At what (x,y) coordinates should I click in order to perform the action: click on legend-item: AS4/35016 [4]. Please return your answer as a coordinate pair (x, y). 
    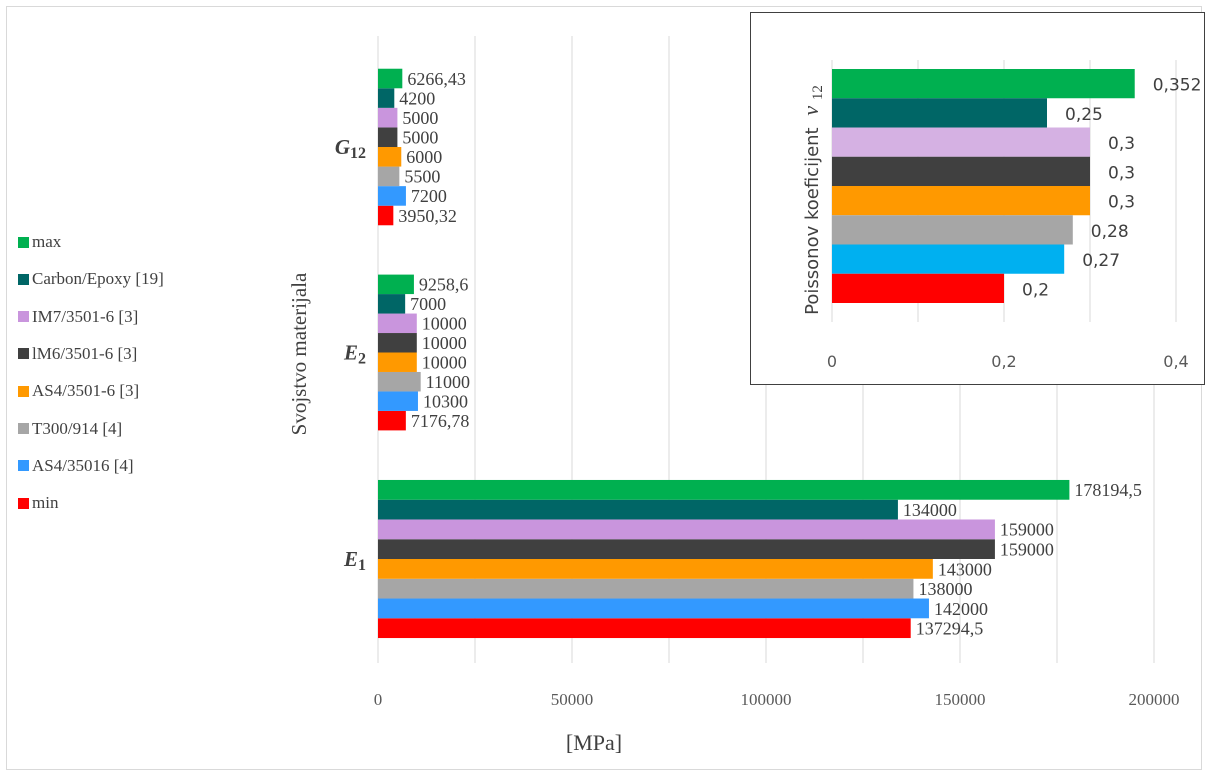
    Looking at the image, I should click on (76, 466).